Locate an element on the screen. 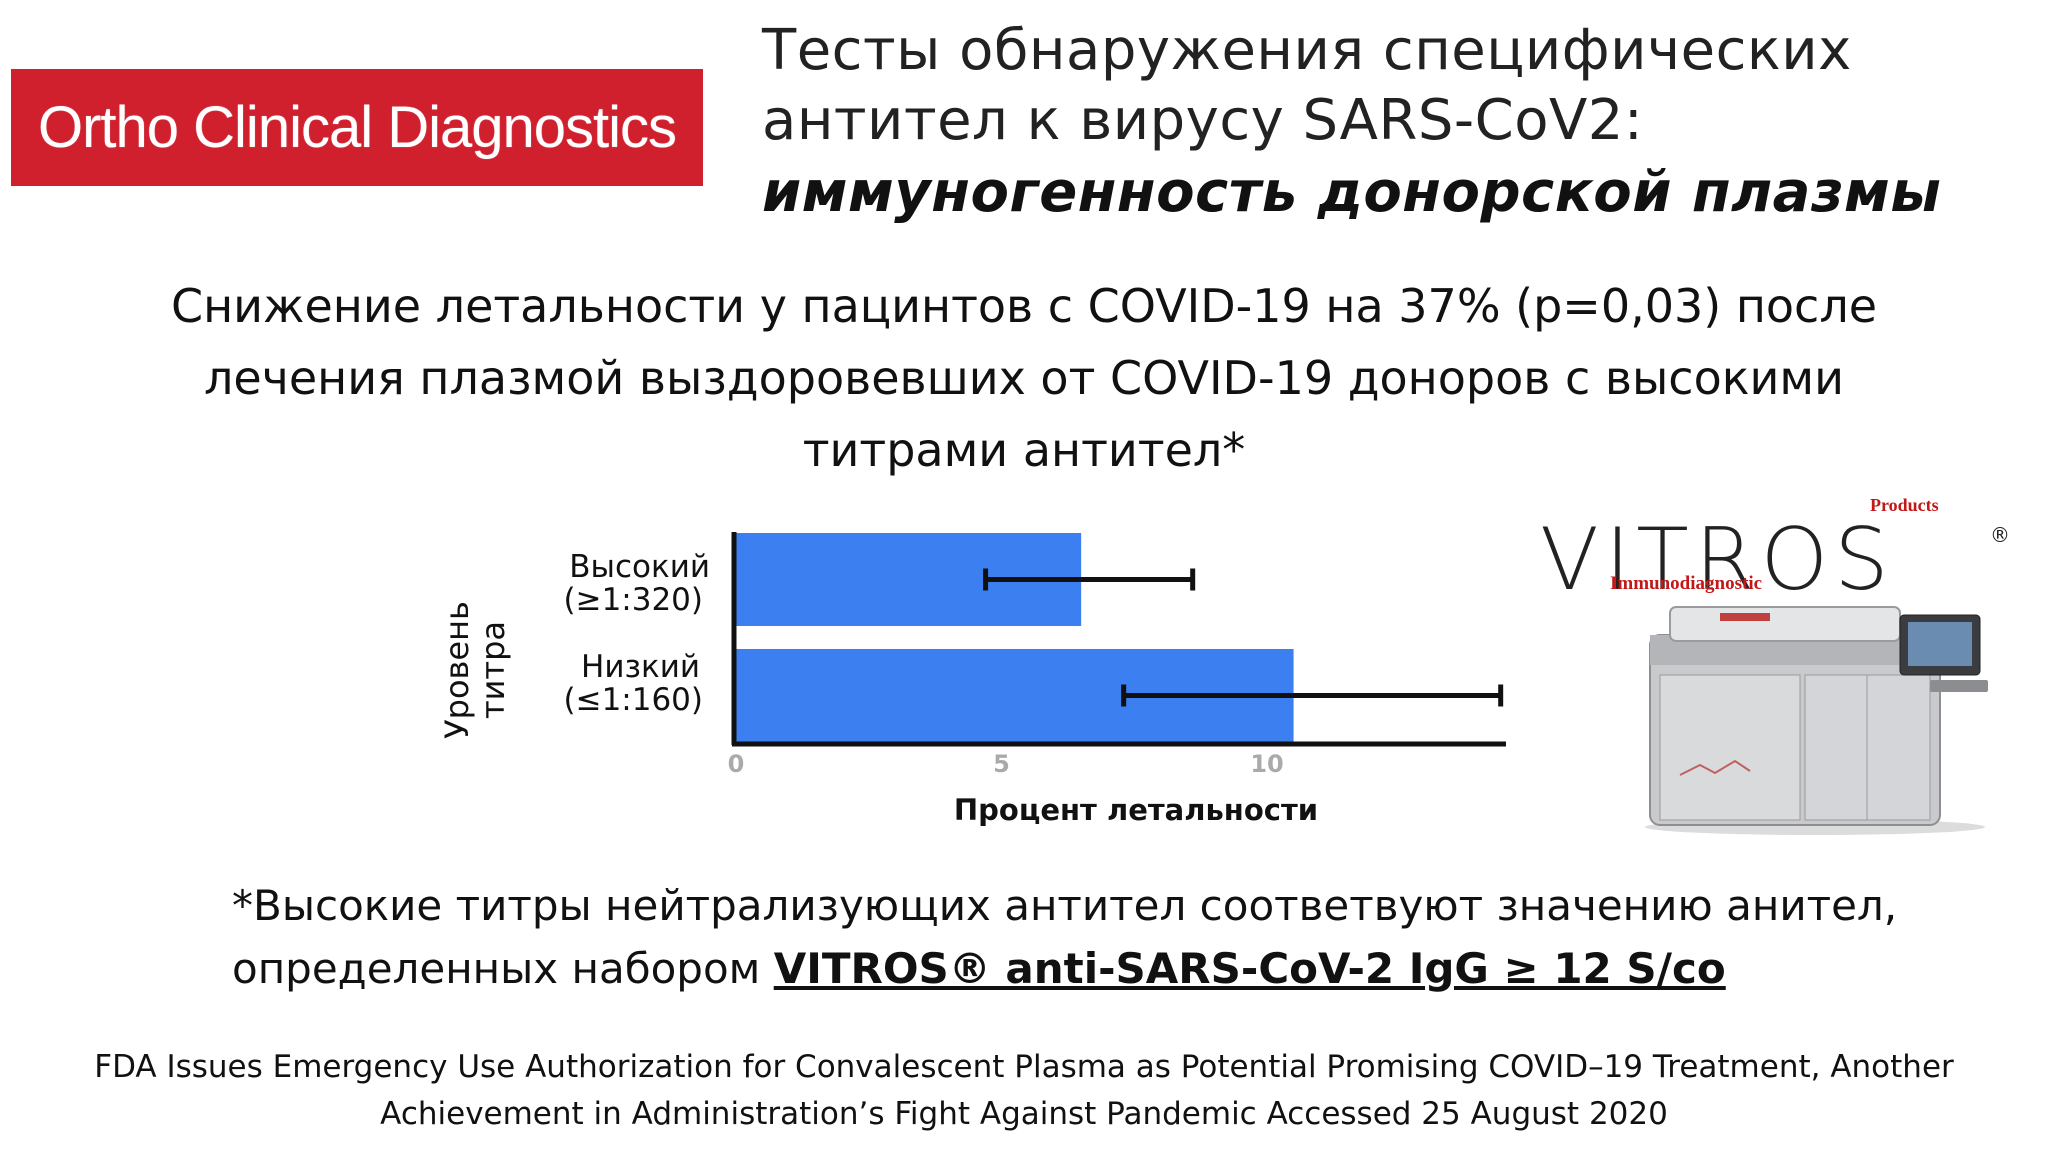 This screenshot has height=1152, width=2048. vitros-product-image: Products VITROS ® Immunodiagnostic is located at coordinates (1770, 667).